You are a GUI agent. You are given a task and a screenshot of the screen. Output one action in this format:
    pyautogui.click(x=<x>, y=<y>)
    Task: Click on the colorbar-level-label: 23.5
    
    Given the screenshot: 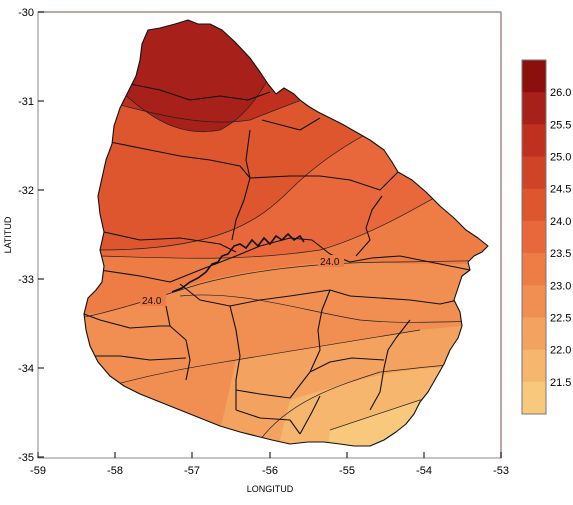 What is the action you would take?
    pyautogui.click(x=560, y=254)
    